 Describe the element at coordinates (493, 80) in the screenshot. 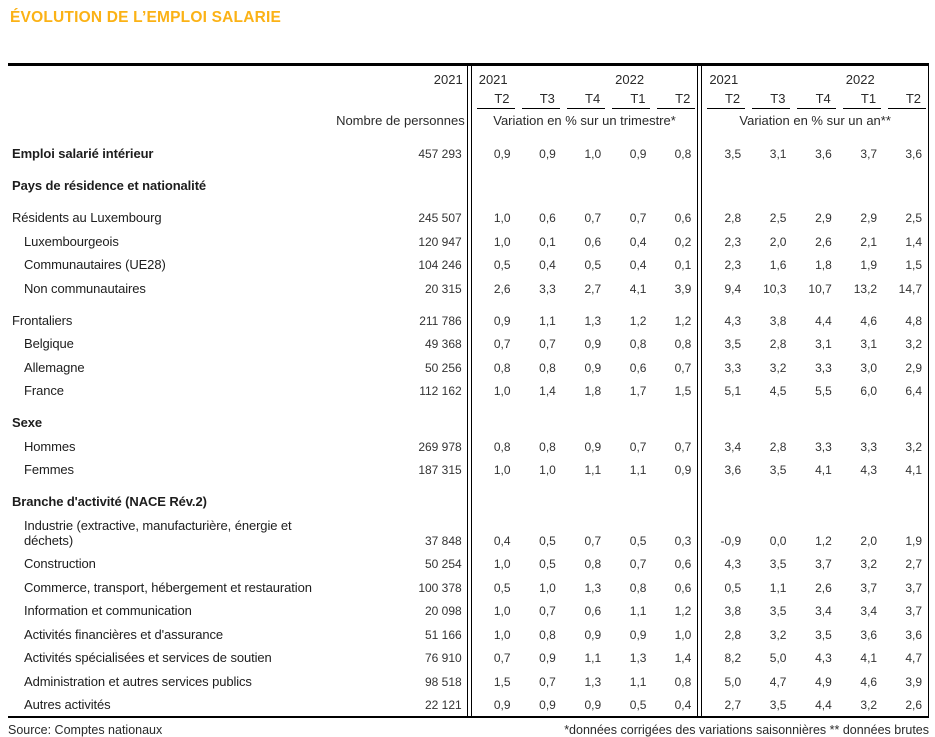

I see `group1-year-2021: 2021` at that location.